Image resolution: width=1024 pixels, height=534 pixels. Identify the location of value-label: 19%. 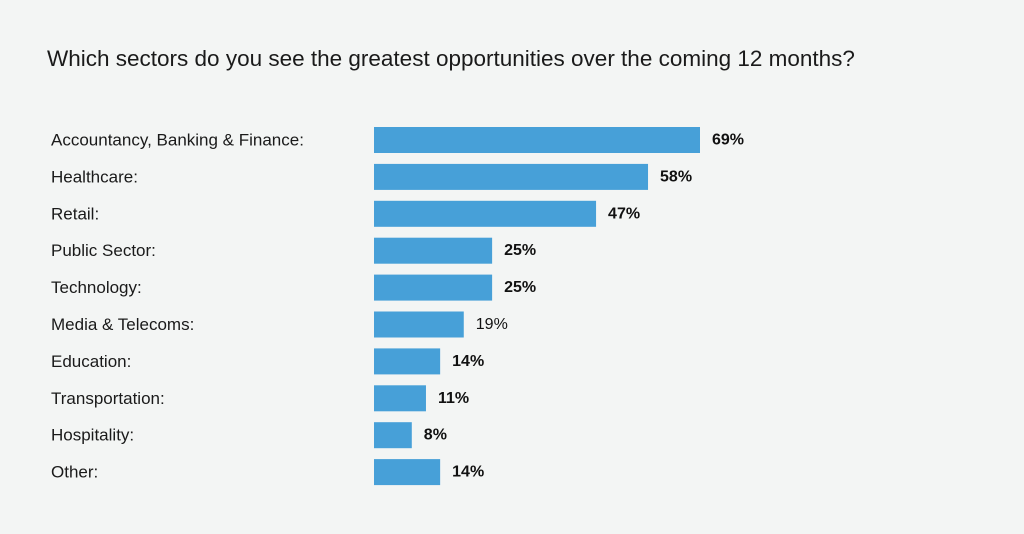
(492, 324).